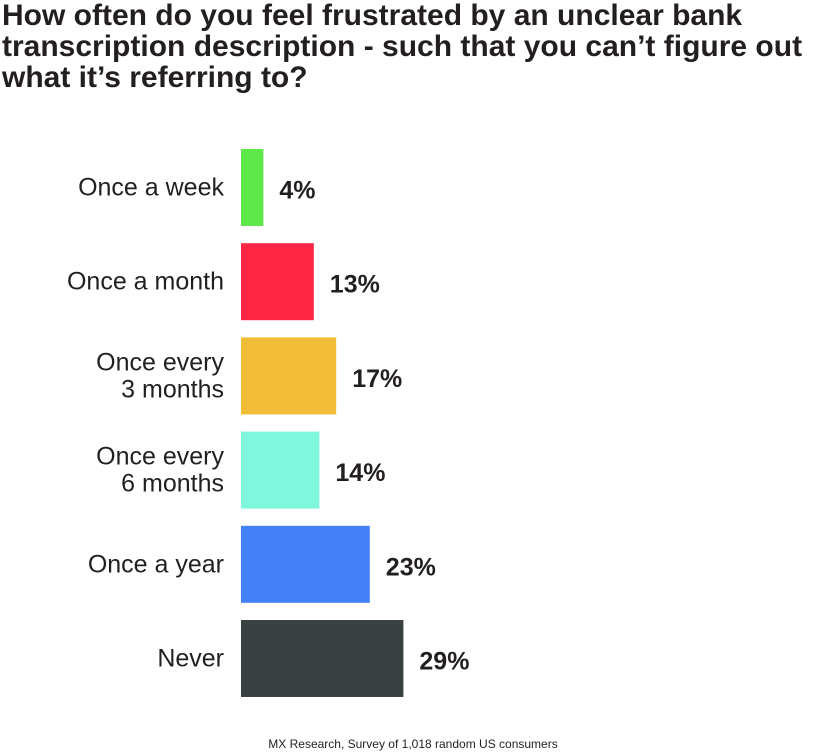  What do you see at coordinates (172, 484) in the screenshot?
I see `category-label-line: 6 months` at bounding box center [172, 484].